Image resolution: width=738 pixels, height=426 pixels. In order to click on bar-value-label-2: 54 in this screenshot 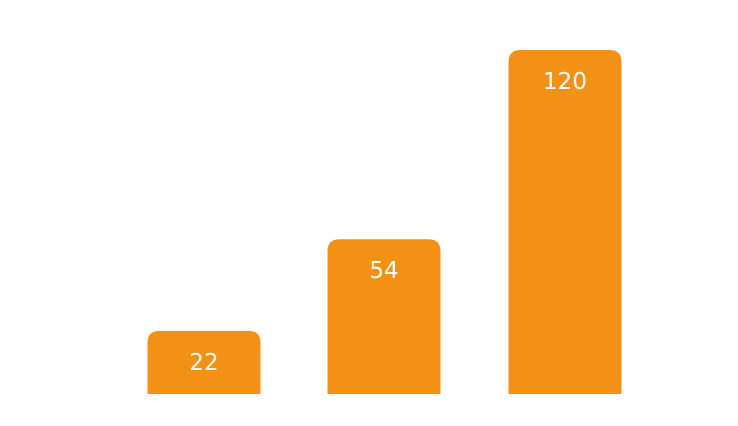, I will do `click(383, 271)`.